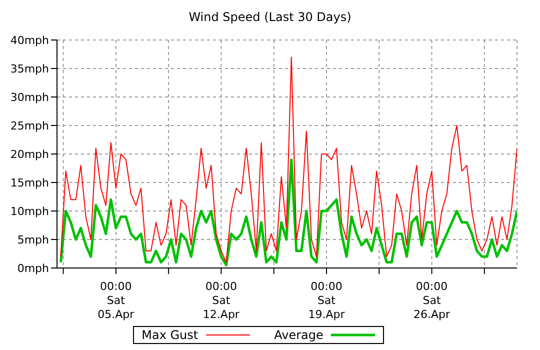 This screenshot has width=540, height=350. What do you see at coordinates (116, 300) in the screenshot?
I see `x-tick-label: 00:00 Sat 05.Apr` at bounding box center [116, 300].